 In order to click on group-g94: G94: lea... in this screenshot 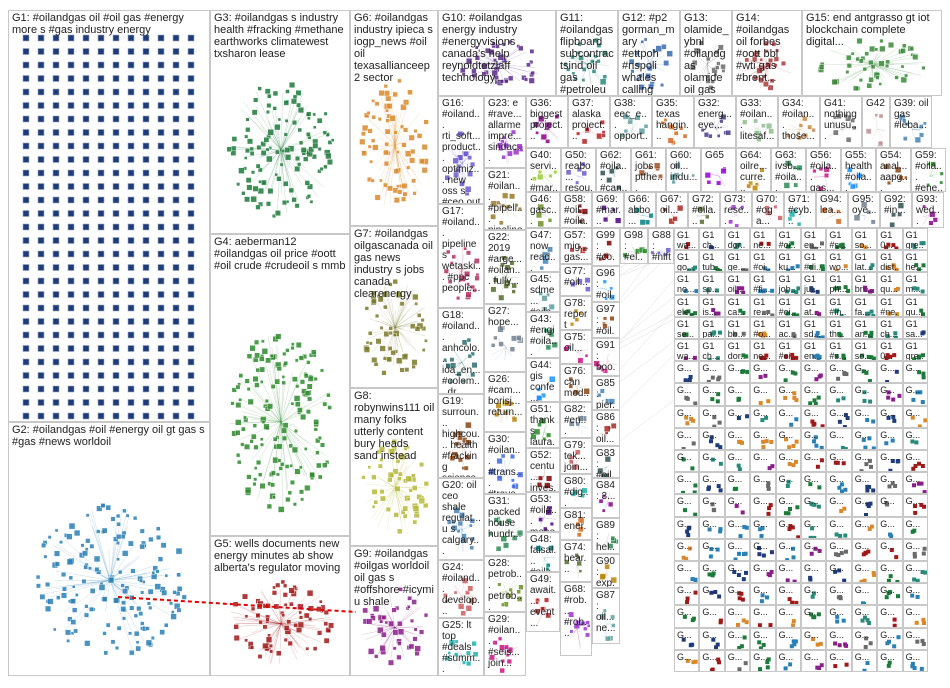, I will do `click(832, 210)`.